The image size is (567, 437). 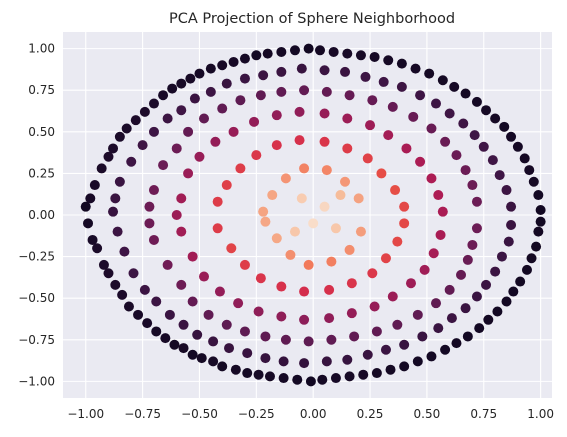 What do you see at coordinates (36, 215) in the screenshot?
I see `y-axis-ticks: 1.00 0.75 0.50 0.25 0.00 −0.25 −0.50 −0.75 −1.00` at bounding box center [36, 215].